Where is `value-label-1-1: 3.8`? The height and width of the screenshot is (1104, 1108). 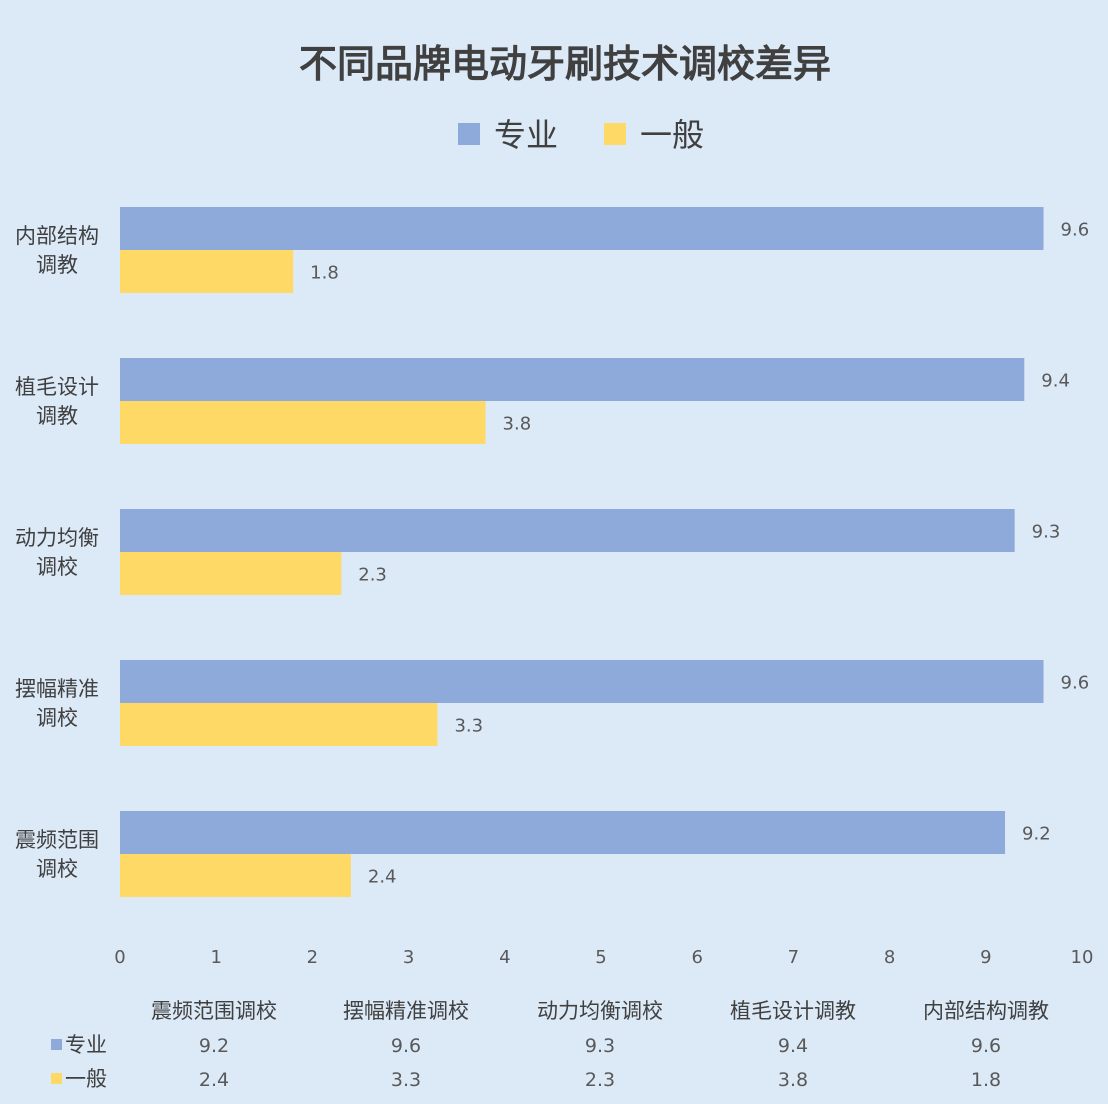 value-label-1-1: 3.8 is located at coordinates (517, 424).